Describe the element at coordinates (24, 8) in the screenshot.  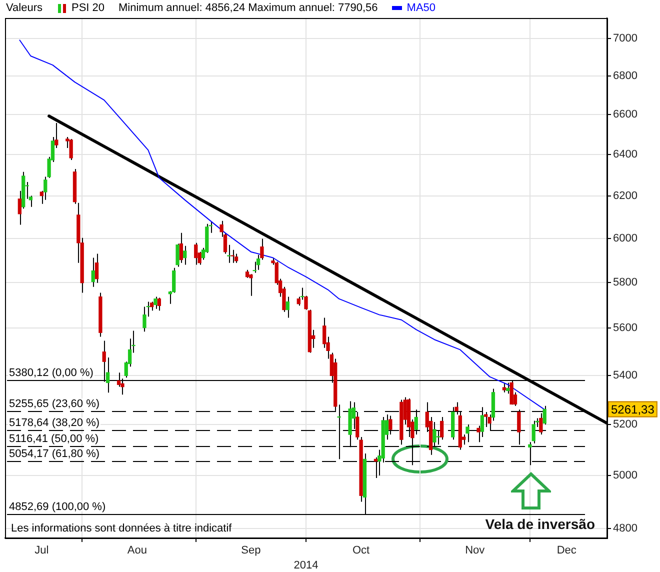
I see `legend-title: Valeurs` at that location.